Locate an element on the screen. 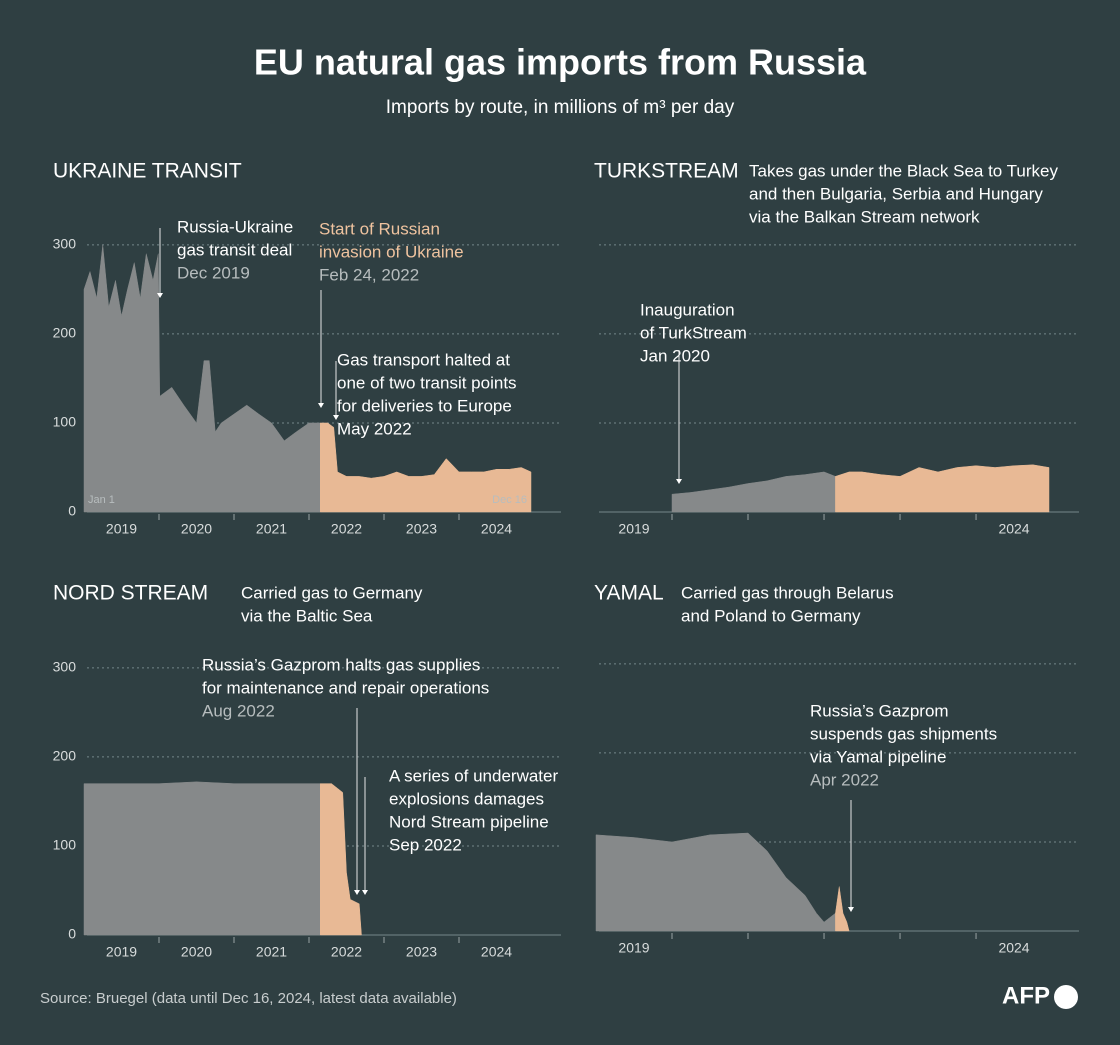 This screenshot has width=1120, height=1045. annotation-date: Dec 2019 is located at coordinates (213, 272).